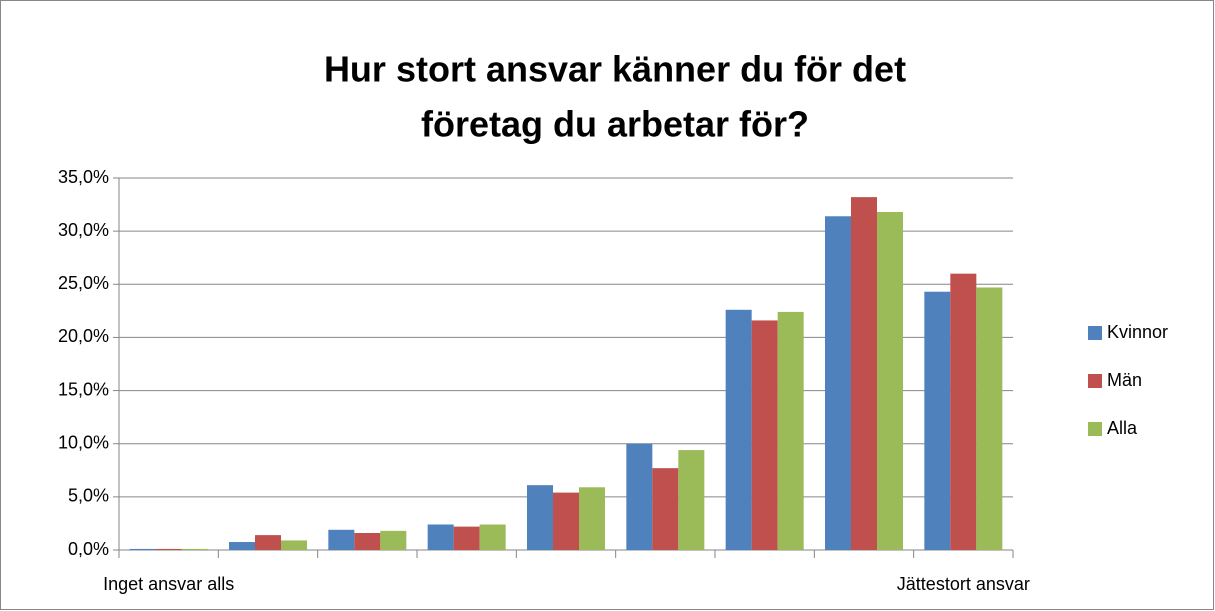  What do you see at coordinates (83, 389) in the screenshot?
I see `y-tick-label: 15,0%` at bounding box center [83, 389].